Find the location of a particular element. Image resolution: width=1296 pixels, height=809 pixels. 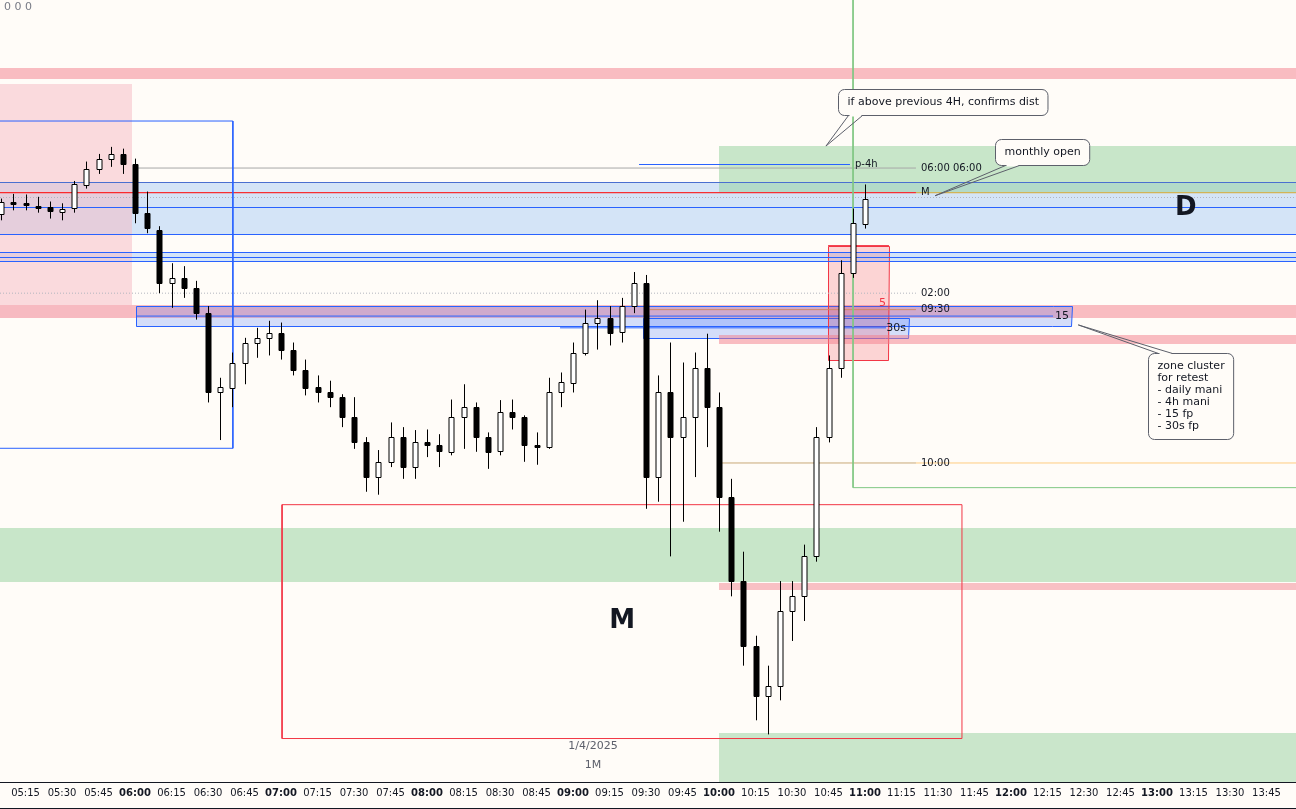

x-tick-label: 11:30 is located at coordinates (938, 792).